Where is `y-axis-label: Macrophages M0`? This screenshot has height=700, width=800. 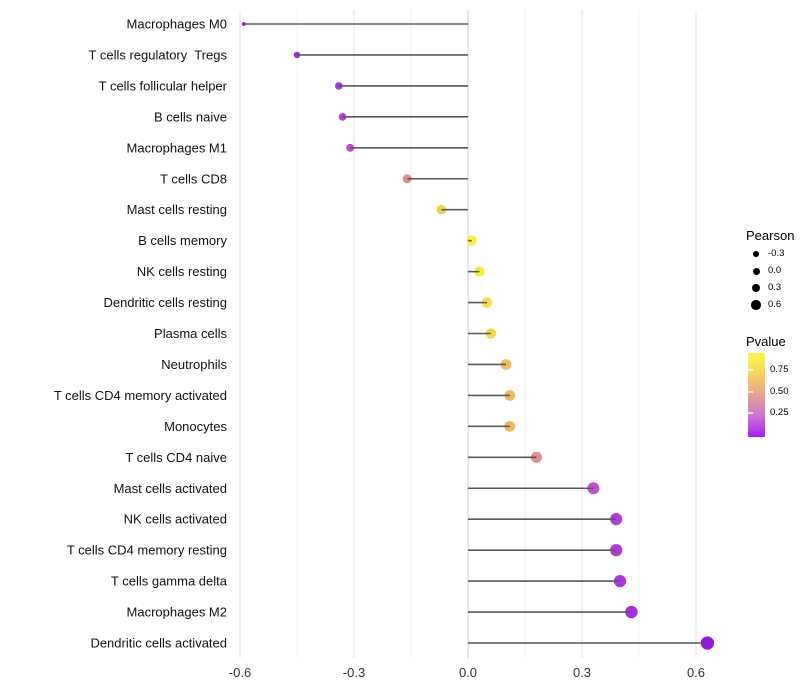
y-axis-label: Macrophages M0 is located at coordinates (177, 24).